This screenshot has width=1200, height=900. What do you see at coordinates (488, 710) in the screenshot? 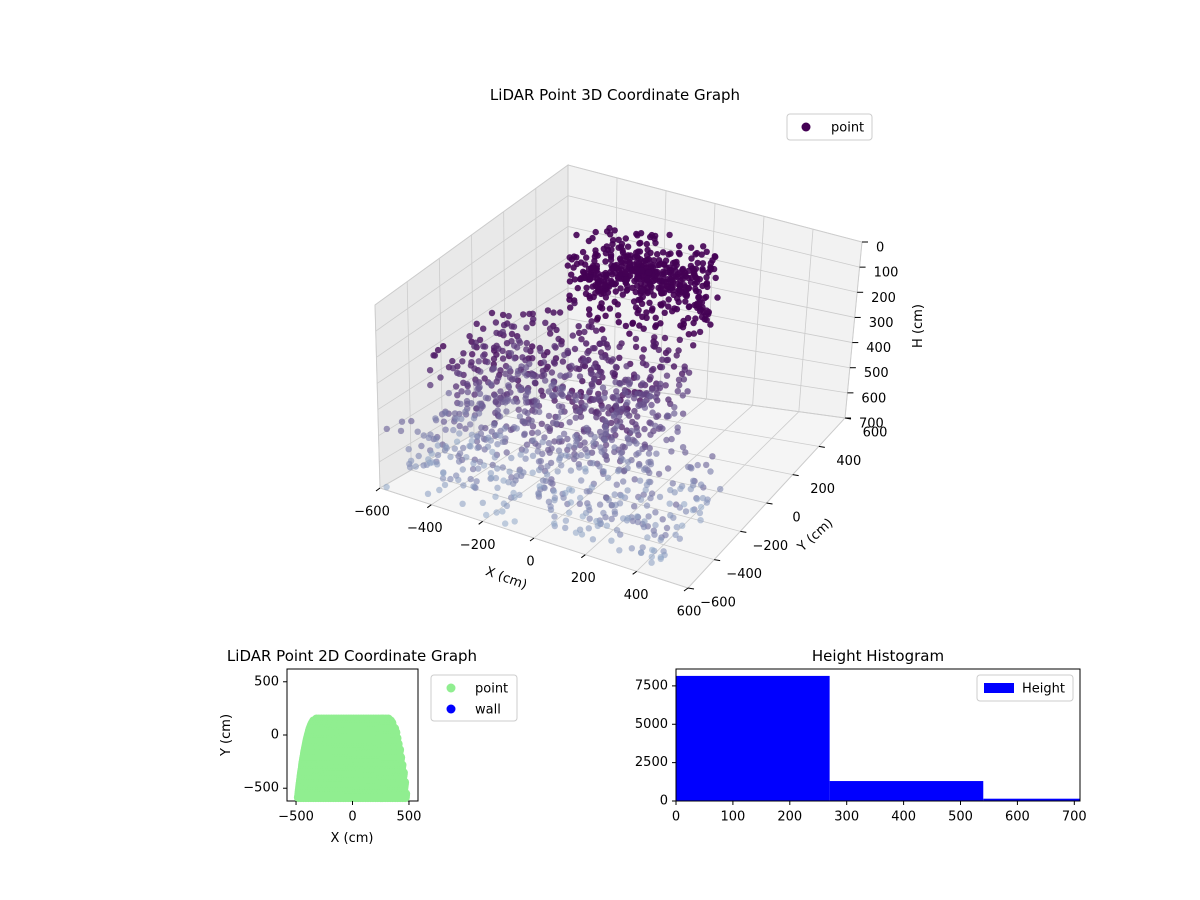
I see `legend-2d-label-wall: wall` at bounding box center [488, 710].